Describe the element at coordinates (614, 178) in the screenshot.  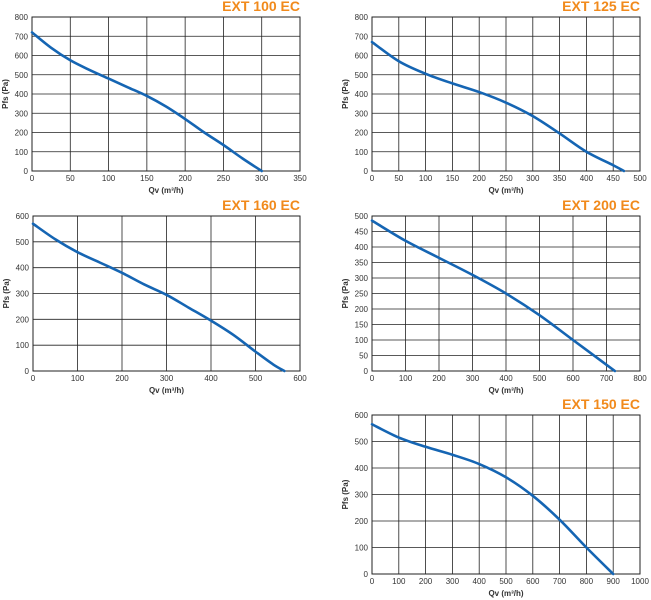
I see `x-tick-label: 450` at that location.